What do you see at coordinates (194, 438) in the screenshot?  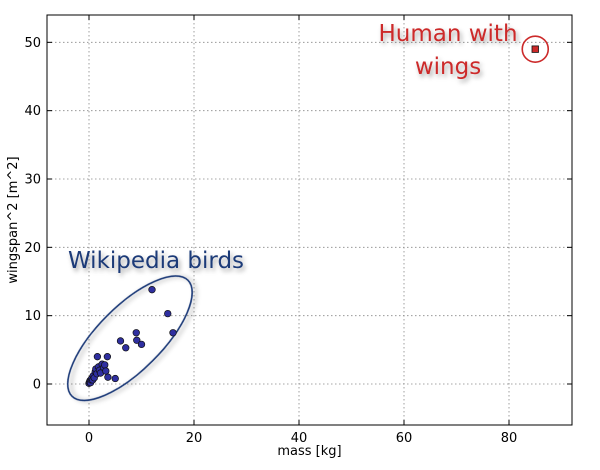 I see `x-tick-label: 20` at bounding box center [194, 438].